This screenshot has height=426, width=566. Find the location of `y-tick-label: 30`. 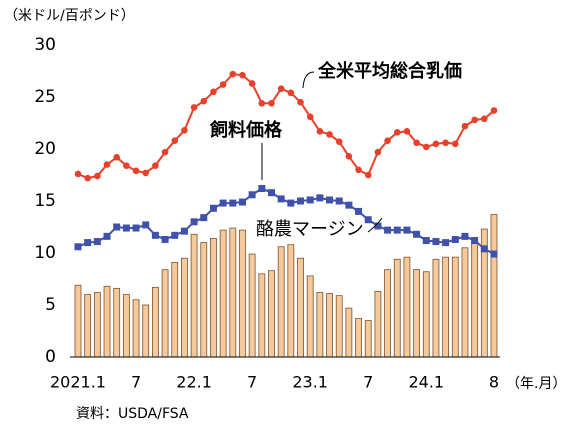

y-tick-label: 30 is located at coordinates (45, 45).